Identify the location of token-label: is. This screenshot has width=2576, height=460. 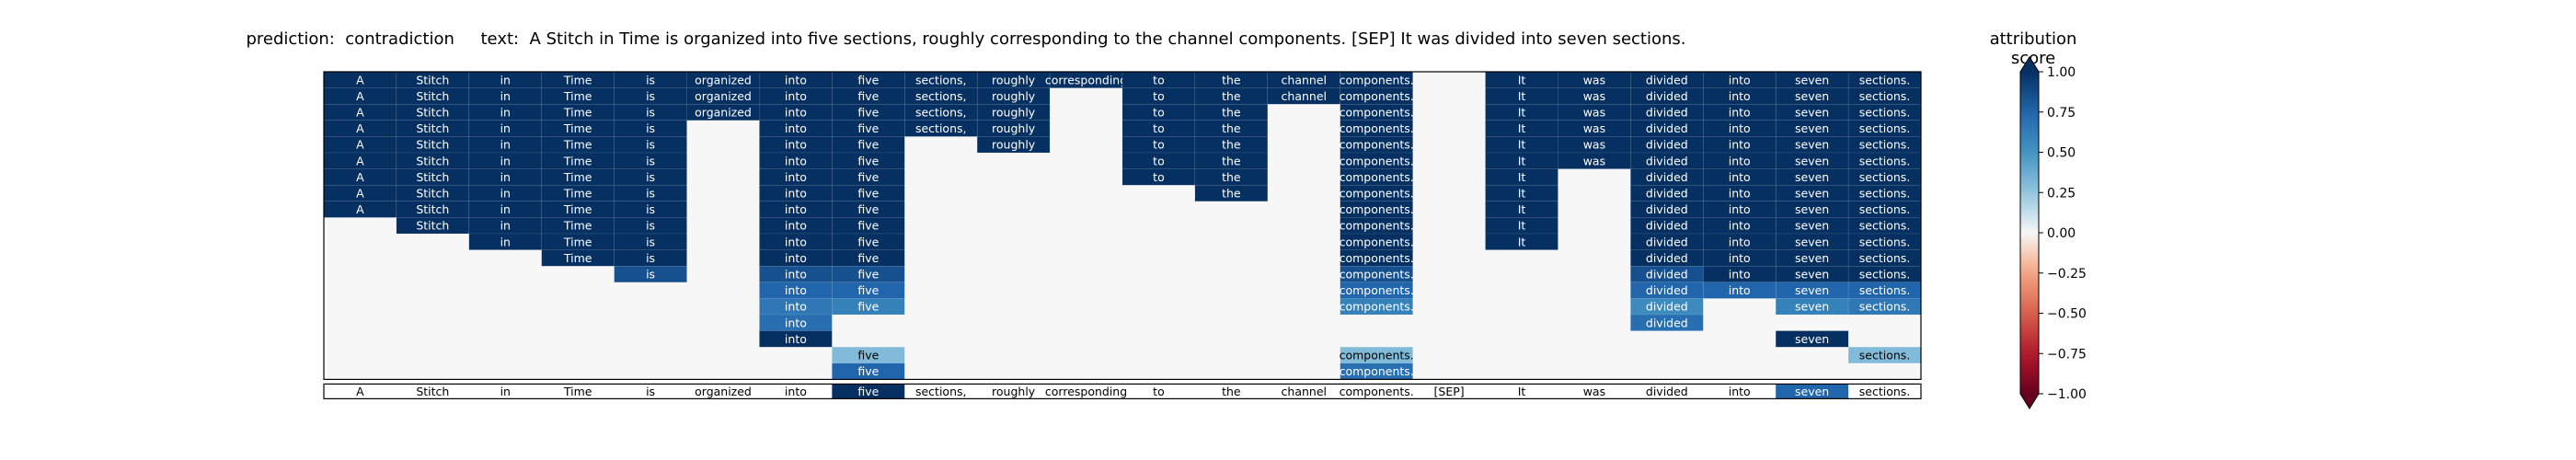
(650, 391).